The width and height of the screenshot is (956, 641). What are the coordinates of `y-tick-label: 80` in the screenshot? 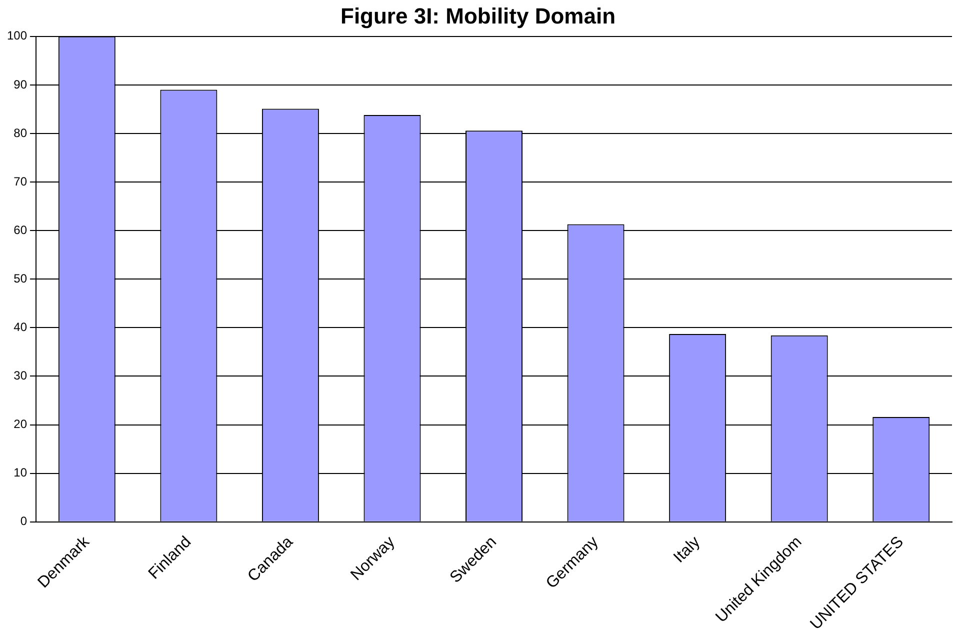 It's located at (21, 133).